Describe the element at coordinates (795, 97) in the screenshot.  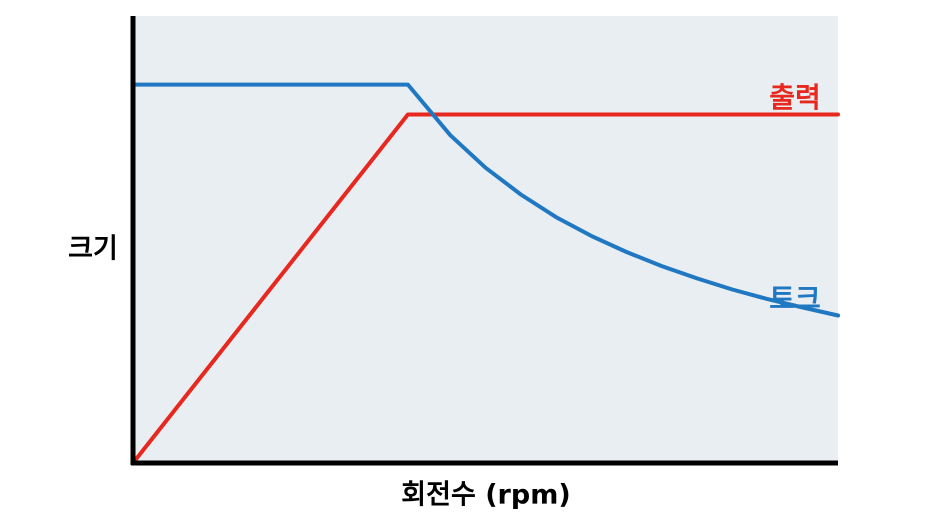
I see `series-label-output: 출력` at that location.